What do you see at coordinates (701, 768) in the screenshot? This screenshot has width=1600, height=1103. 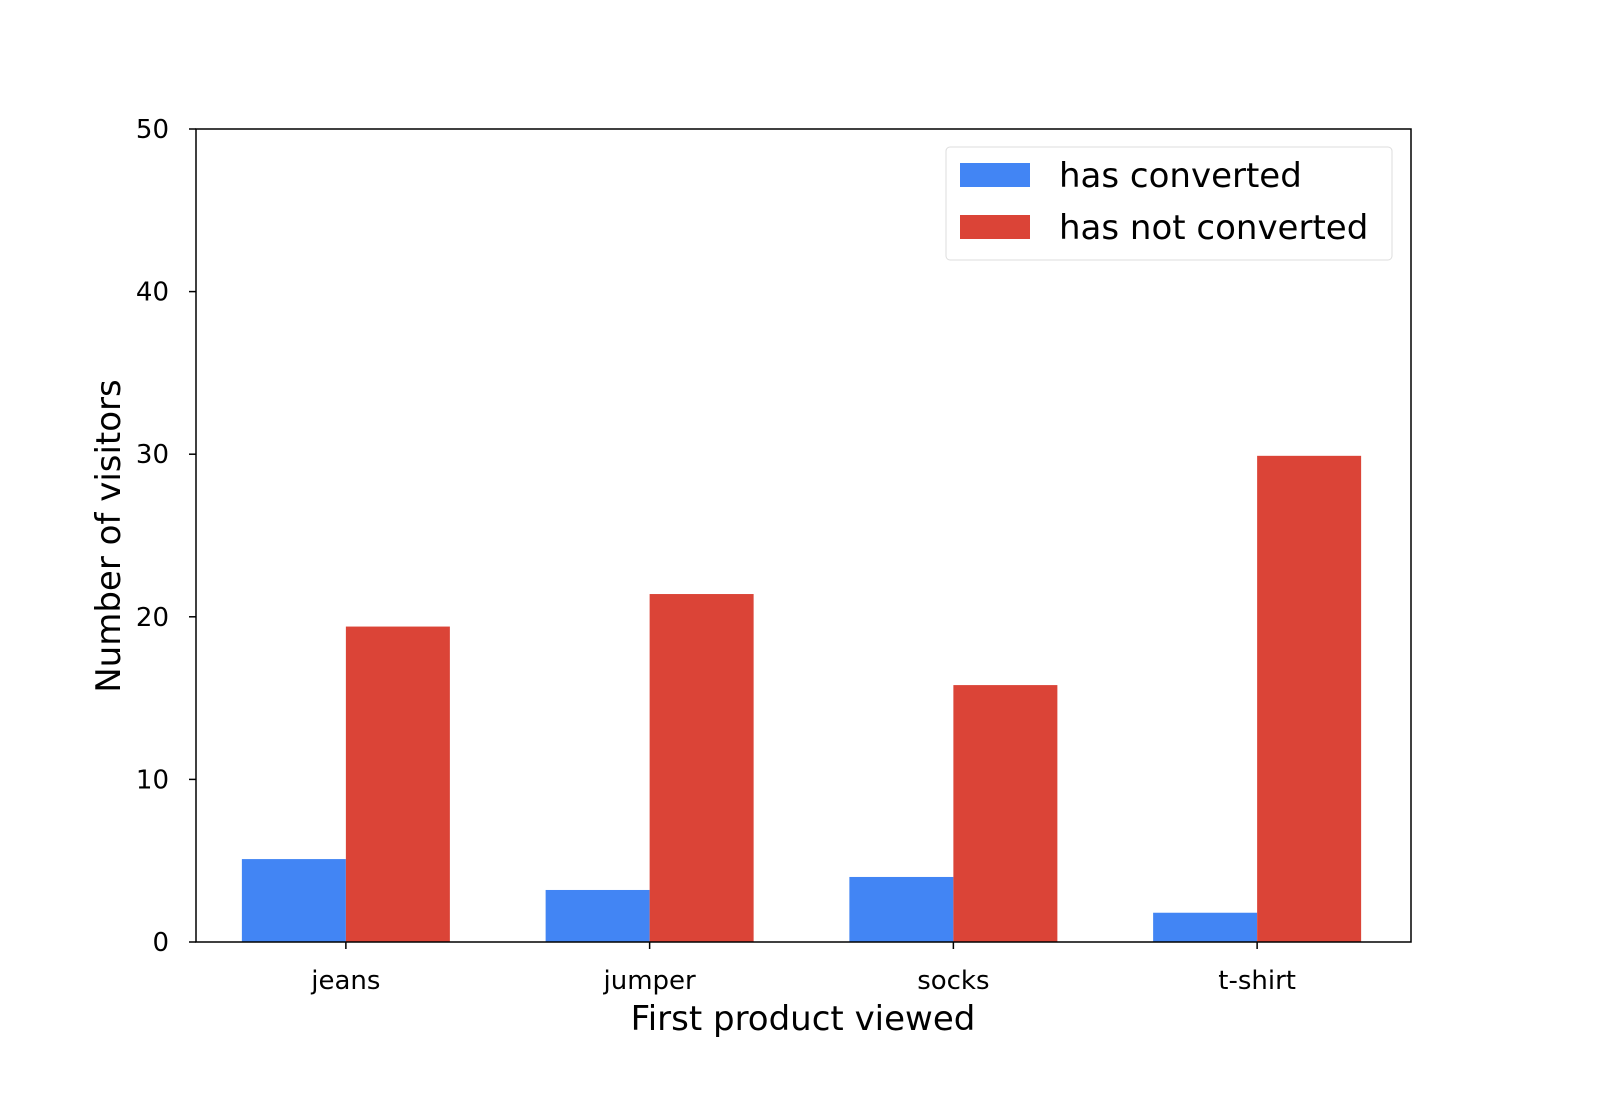 I see `bar-jumper-has-not-converted` at bounding box center [701, 768].